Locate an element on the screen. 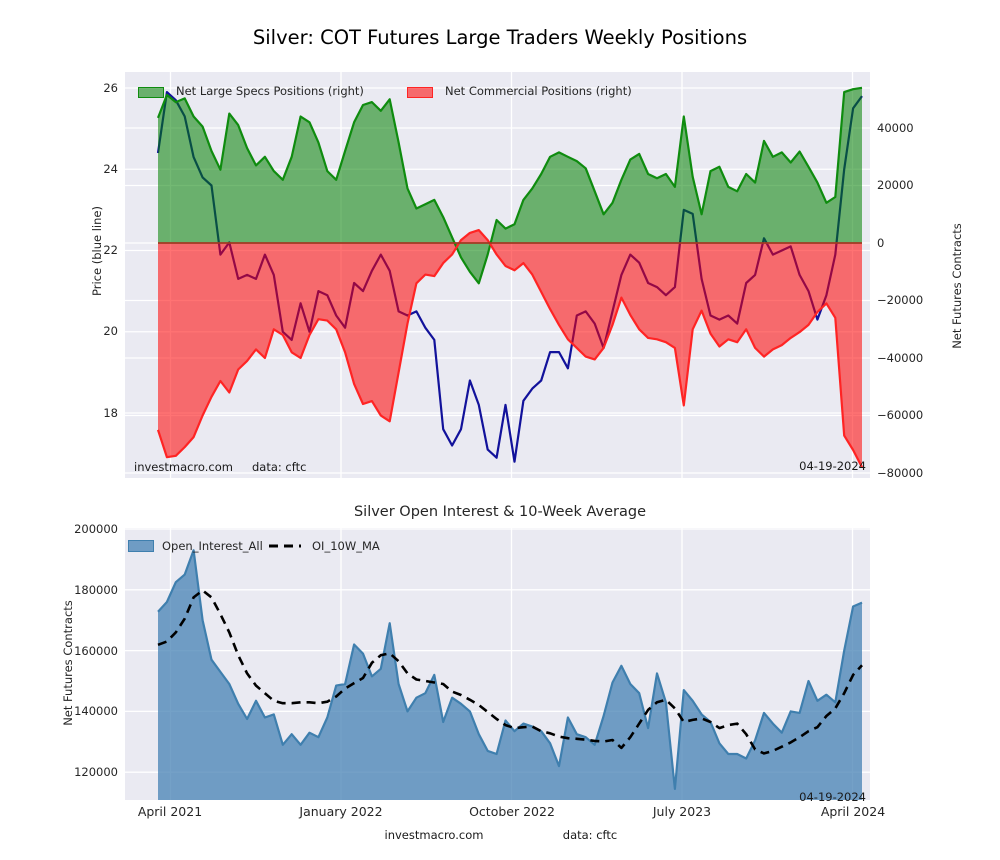 Image resolution: width=1000 pixels, height=860 pixels. legend-label-net-commercial: Net Commercial Positions (right) is located at coordinates (538, 91).